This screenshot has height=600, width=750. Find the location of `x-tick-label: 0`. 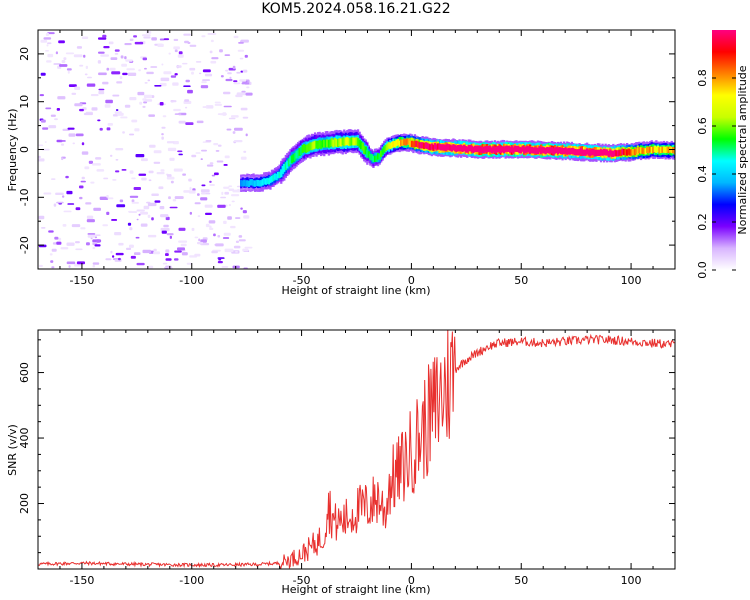

x-tick-label: 0 is located at coordinates (411, 280).